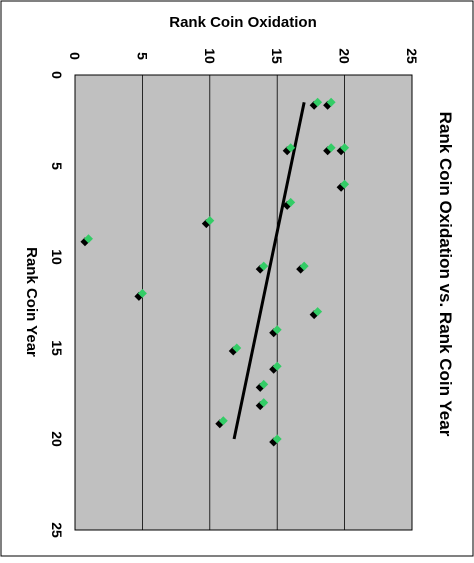 This screenshot has width=474, height=563. Describe the element at coordinates (57, 166) in the screenshot. I see `year-tick-label: 5` at that location.